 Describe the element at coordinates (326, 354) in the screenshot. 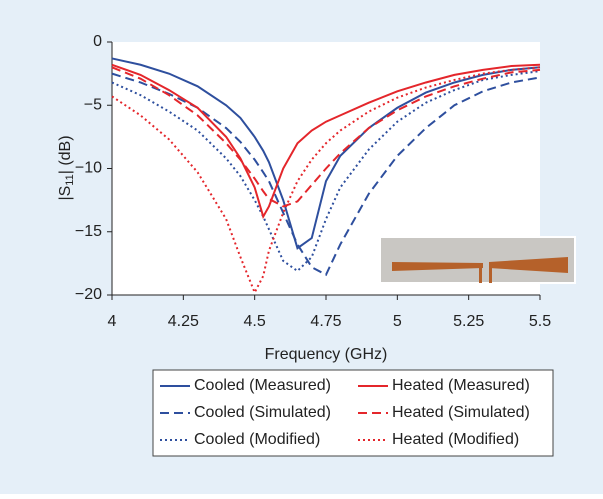

I see `x-axis-label: Frequency (GHz)` at that location.